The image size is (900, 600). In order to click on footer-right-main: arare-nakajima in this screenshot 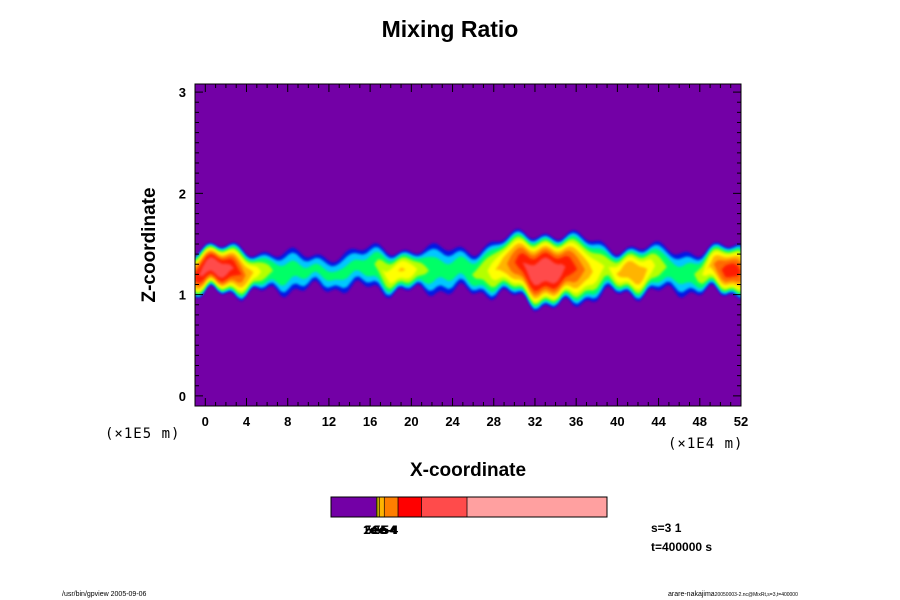, I will do `click(691, 594)`.